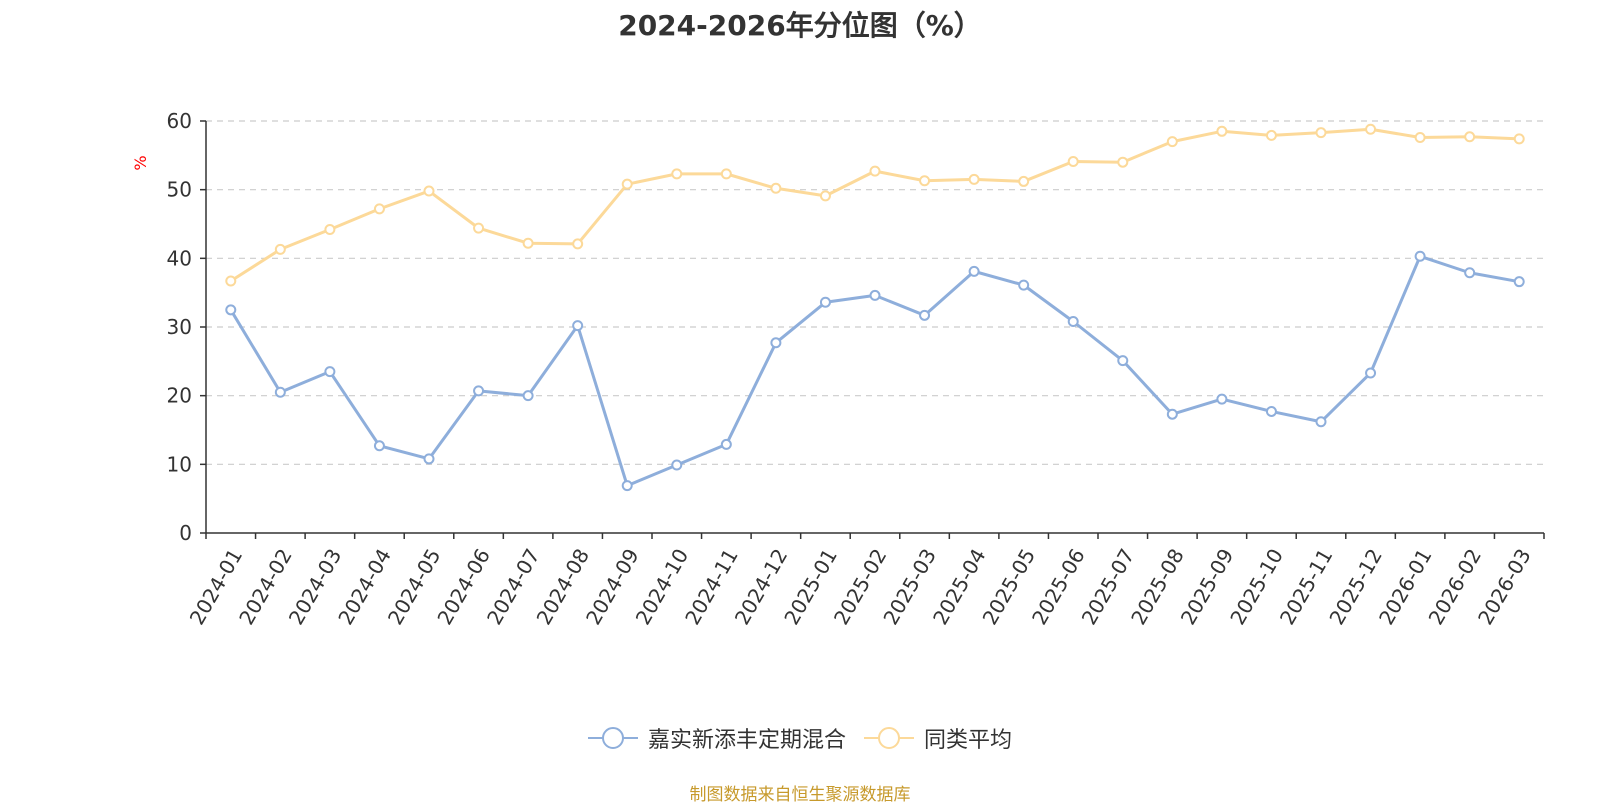 Image resolution: width=1600 pixels, height=805 pixels. I want to click on legend-item-average: 同类平均, so click(938, 738).